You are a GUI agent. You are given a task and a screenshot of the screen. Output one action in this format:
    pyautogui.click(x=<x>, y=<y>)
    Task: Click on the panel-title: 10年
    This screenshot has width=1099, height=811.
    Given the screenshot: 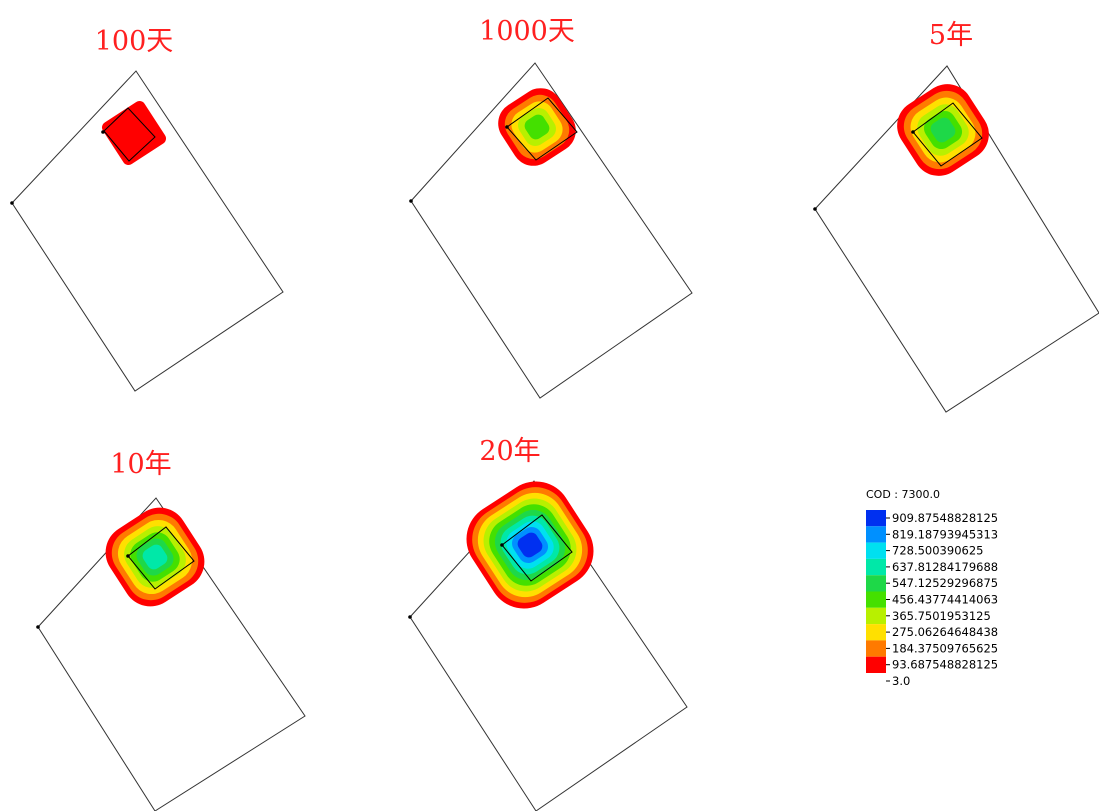 What is the action you would take?
    pyautogui.click(x=140, y=464)
    